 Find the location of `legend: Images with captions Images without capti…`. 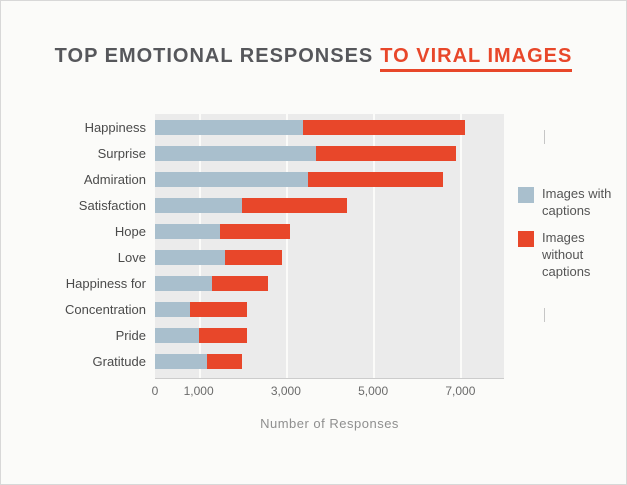

legend: Images with captions Images without capti… is located at coordinates (560, 272).